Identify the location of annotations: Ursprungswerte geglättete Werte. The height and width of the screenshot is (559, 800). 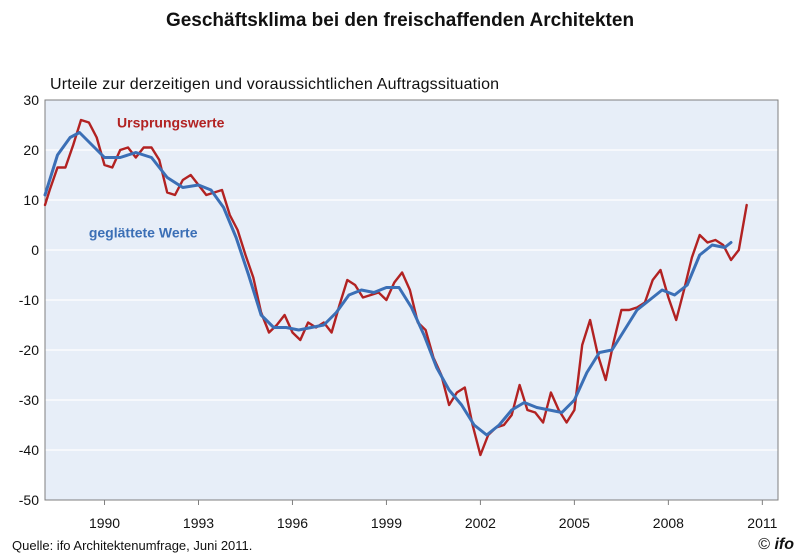
(157, 178).